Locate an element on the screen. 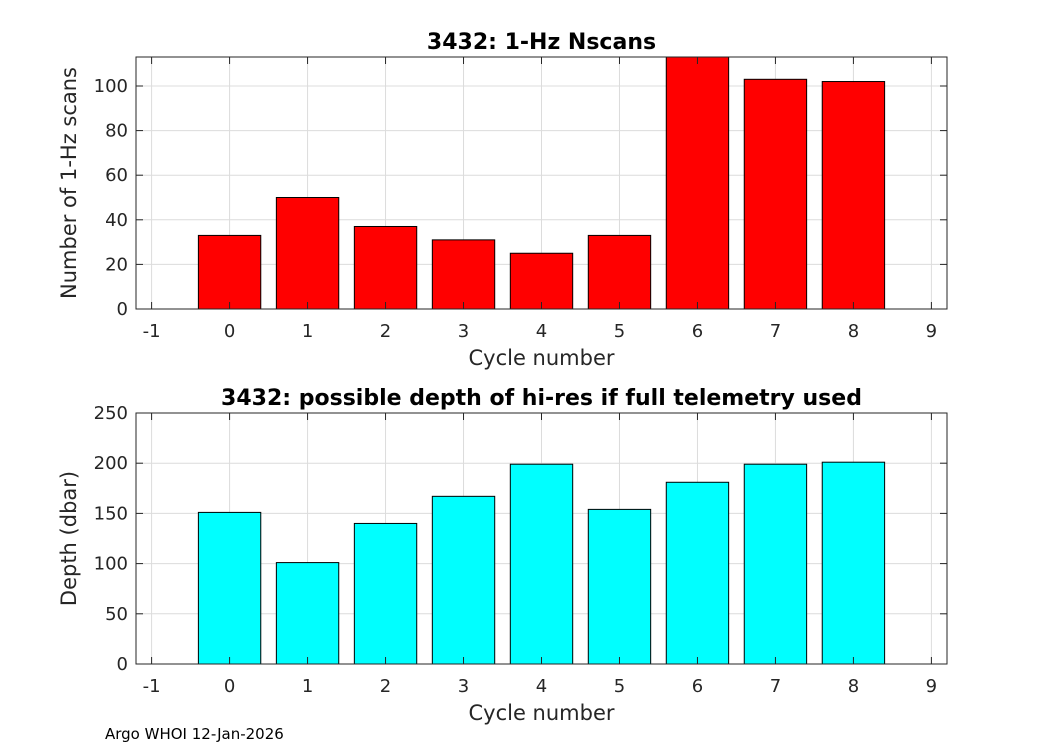  chart1-xtick-label: 1 is located at coordinates (307, 331).